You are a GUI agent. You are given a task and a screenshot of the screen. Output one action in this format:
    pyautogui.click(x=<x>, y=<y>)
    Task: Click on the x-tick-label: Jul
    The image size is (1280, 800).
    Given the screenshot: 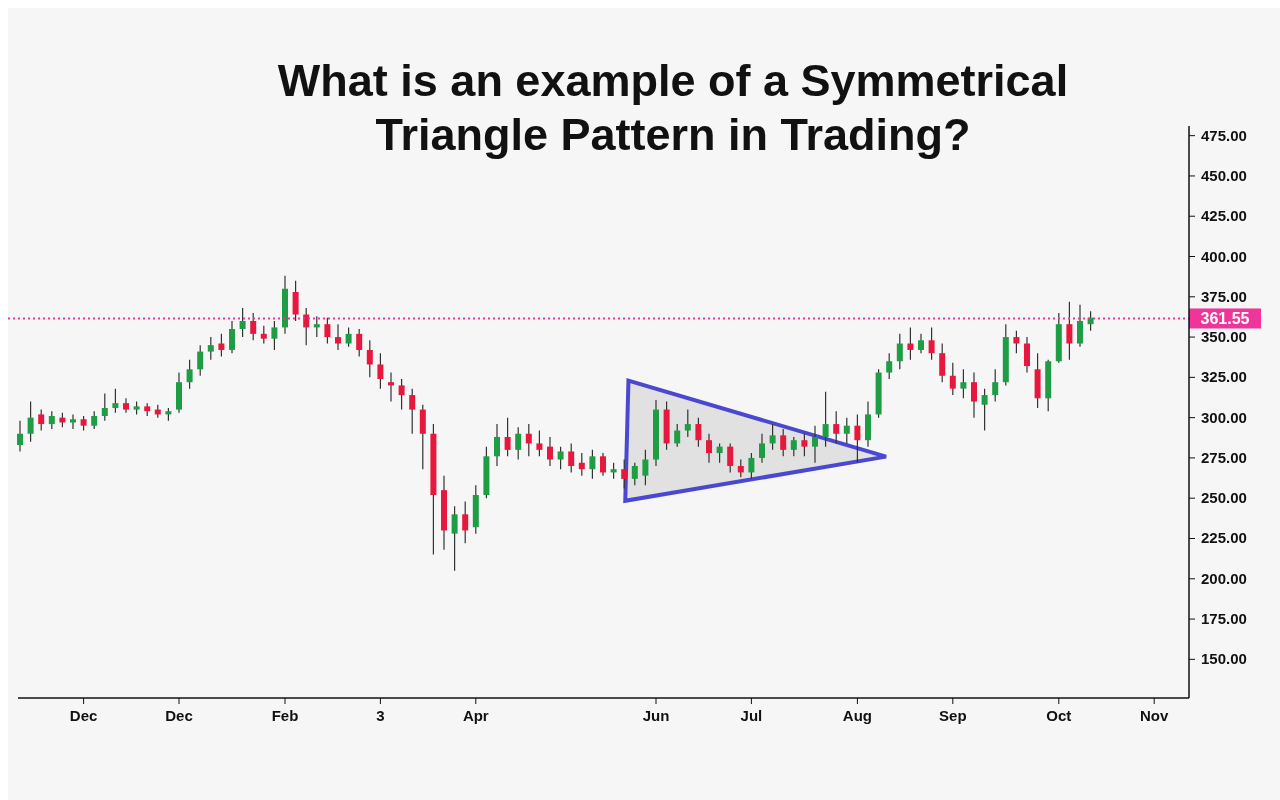 What is the action you would take?
    pyautogui.click(x=751, y=715)
    